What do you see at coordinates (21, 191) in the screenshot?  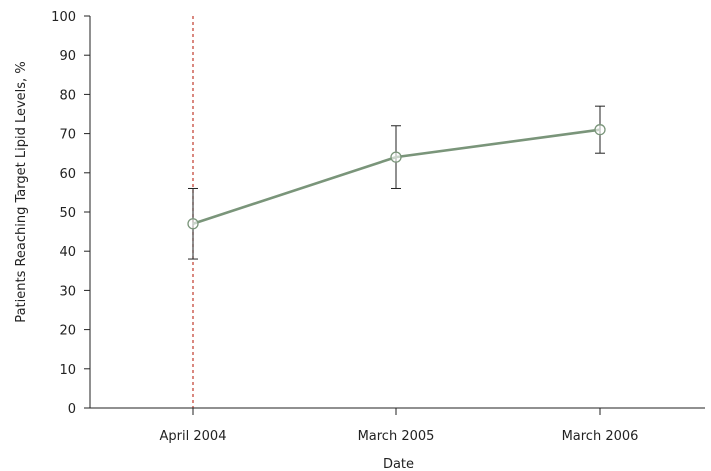 I see `y-axis-title: Patients Reaching Target Lipid Levels, %` at bounding box center [21, 191].